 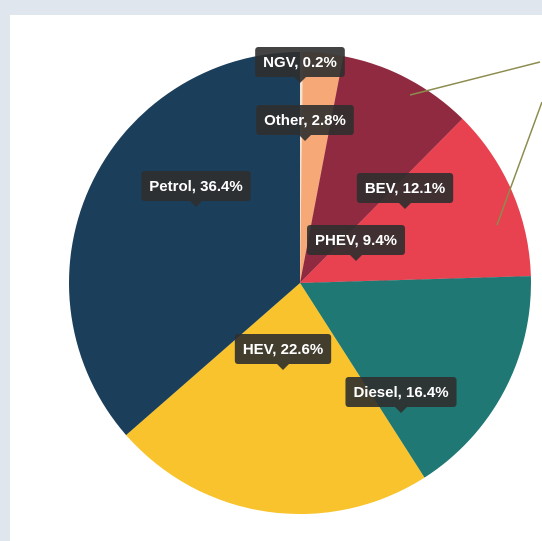 I want to click on data-label: PHEV, 9.4%, so click(x=356, y=243).